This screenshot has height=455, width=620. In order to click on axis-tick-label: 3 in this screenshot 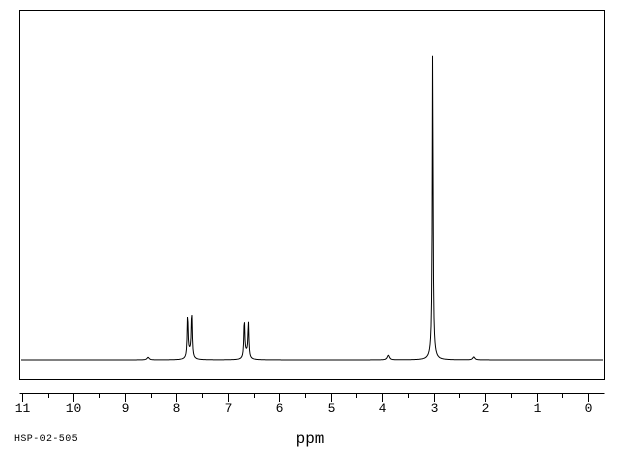, I will do `click(435, 408)`.